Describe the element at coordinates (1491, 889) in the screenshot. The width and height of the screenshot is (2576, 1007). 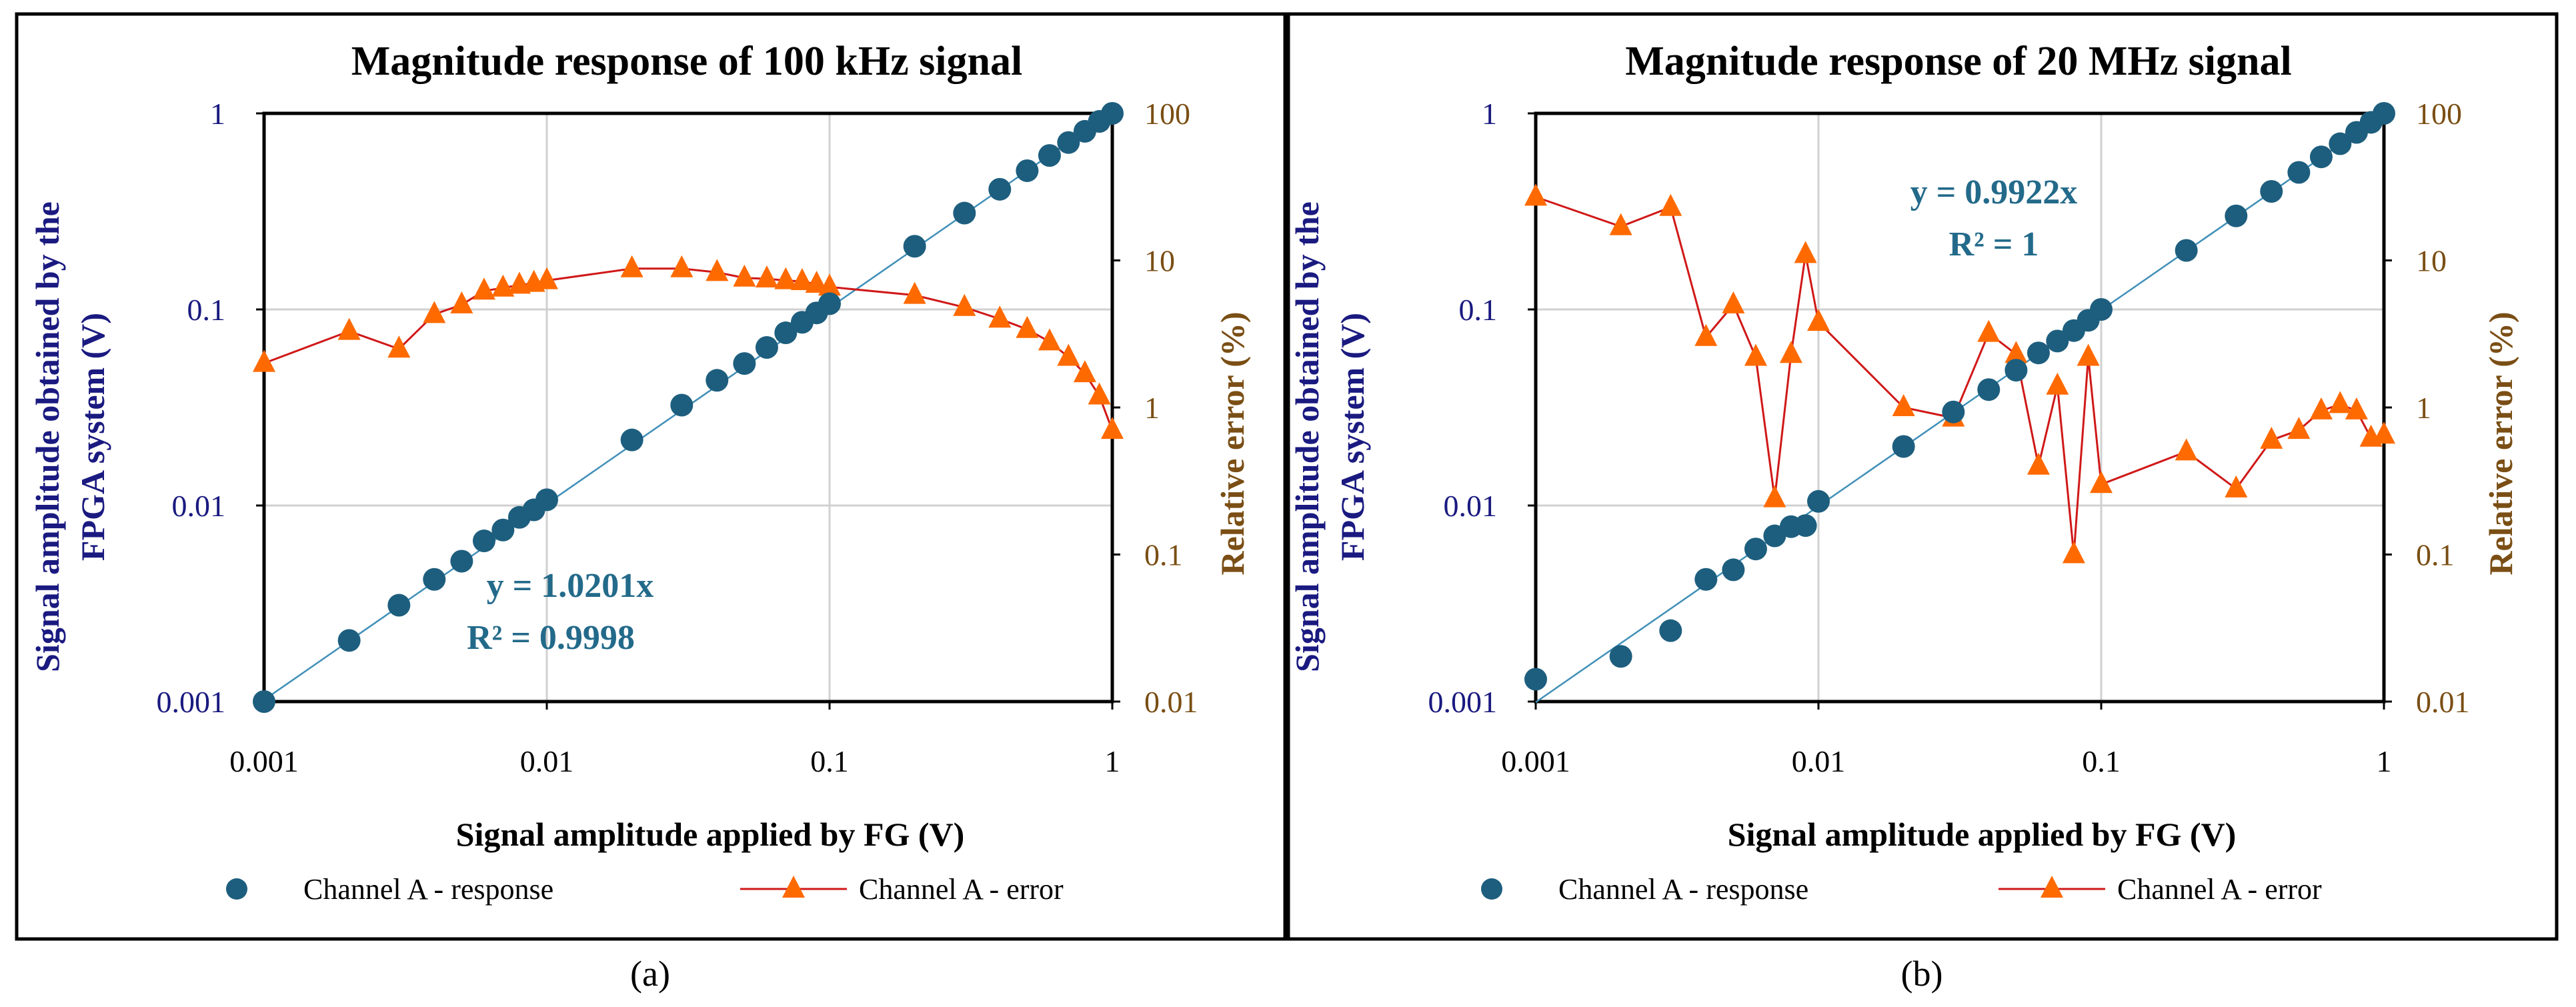
I see `legend-circle-marker` at that location.